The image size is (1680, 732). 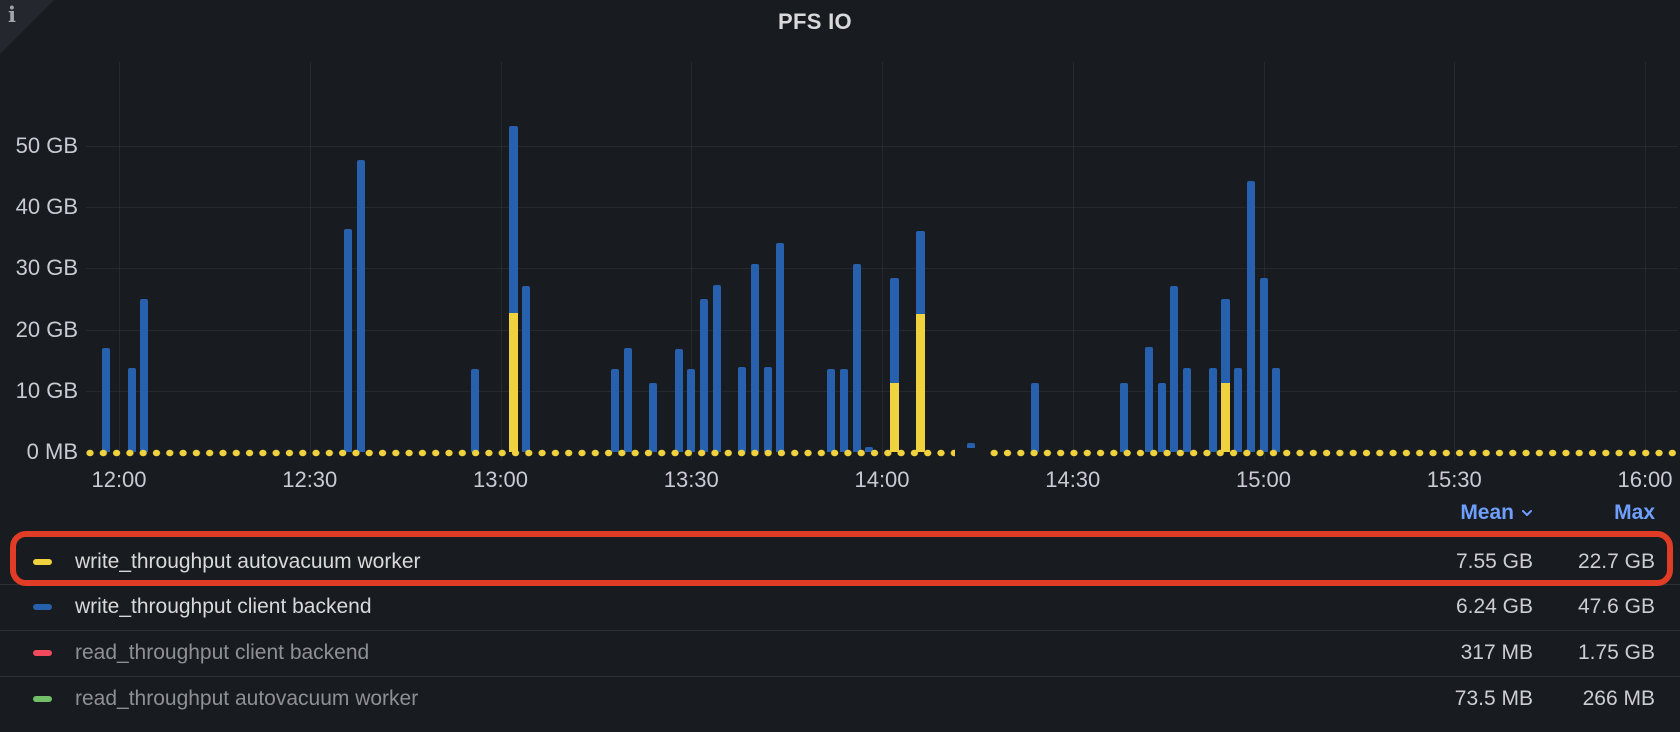 I want to click on y-axis-label: 10 GB, so click(x=46, y=390).